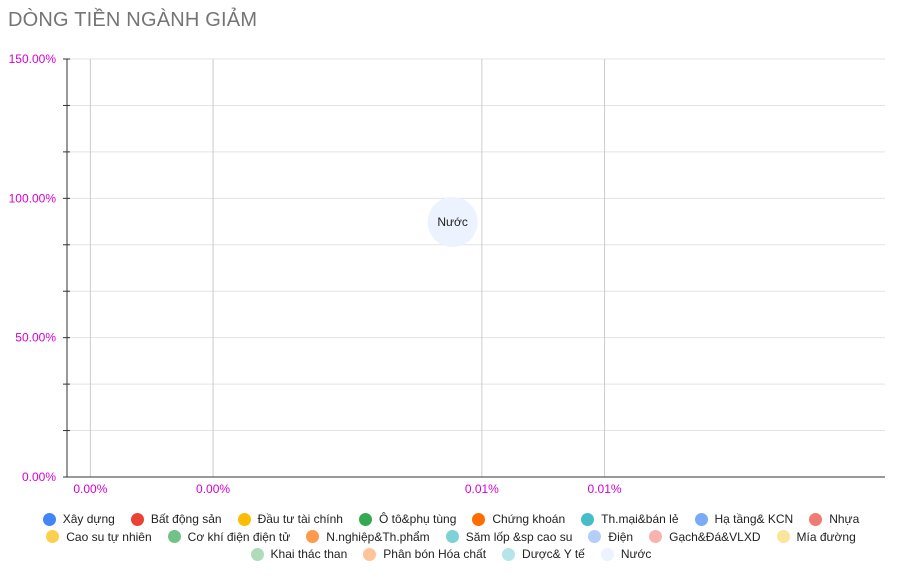 This screenshot has height=580, width=902. I want to click on legend-item: Khai thác than, so click(299, 554).